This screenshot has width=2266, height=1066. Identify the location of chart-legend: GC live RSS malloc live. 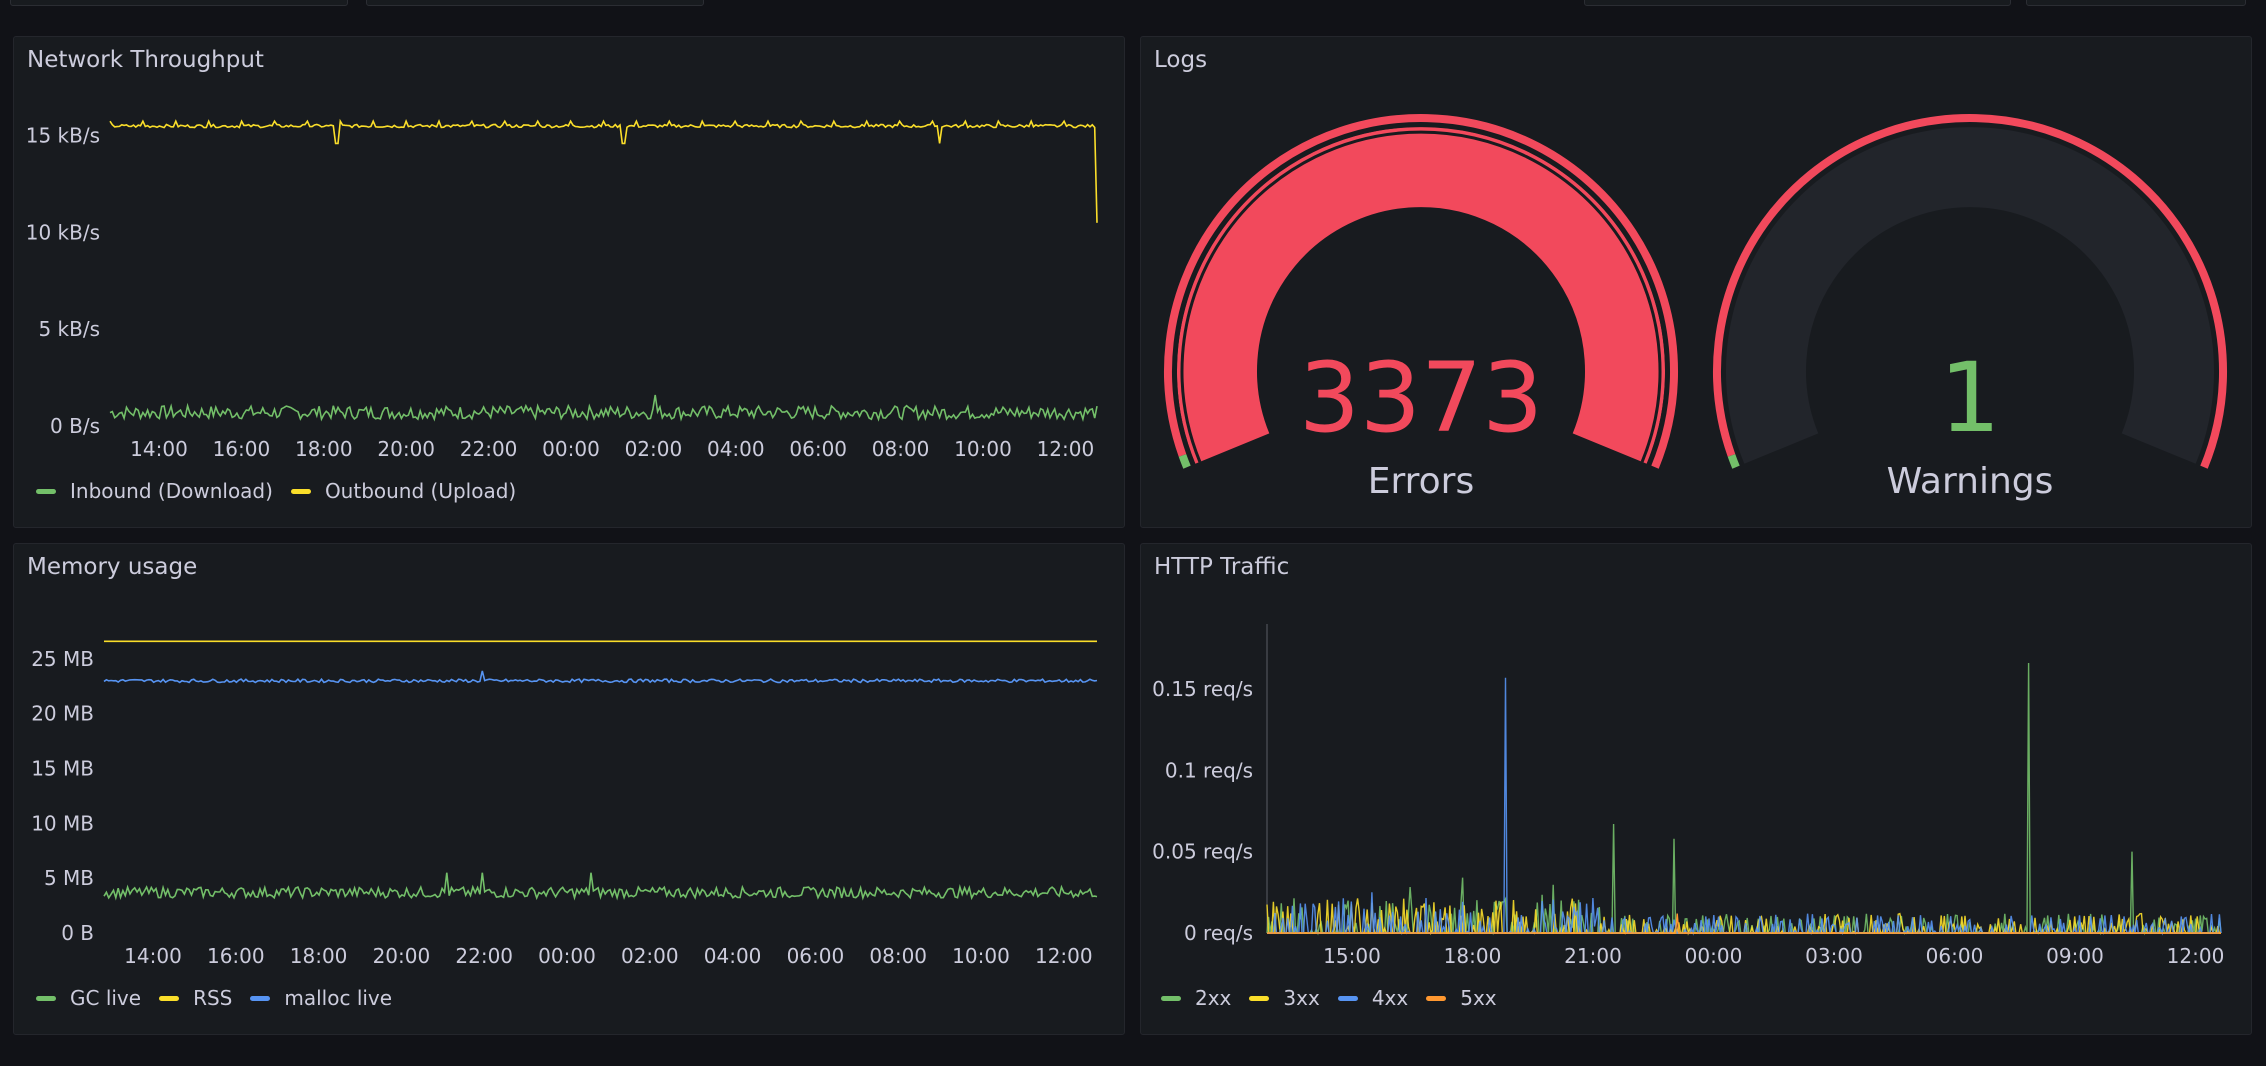
(223, 998).